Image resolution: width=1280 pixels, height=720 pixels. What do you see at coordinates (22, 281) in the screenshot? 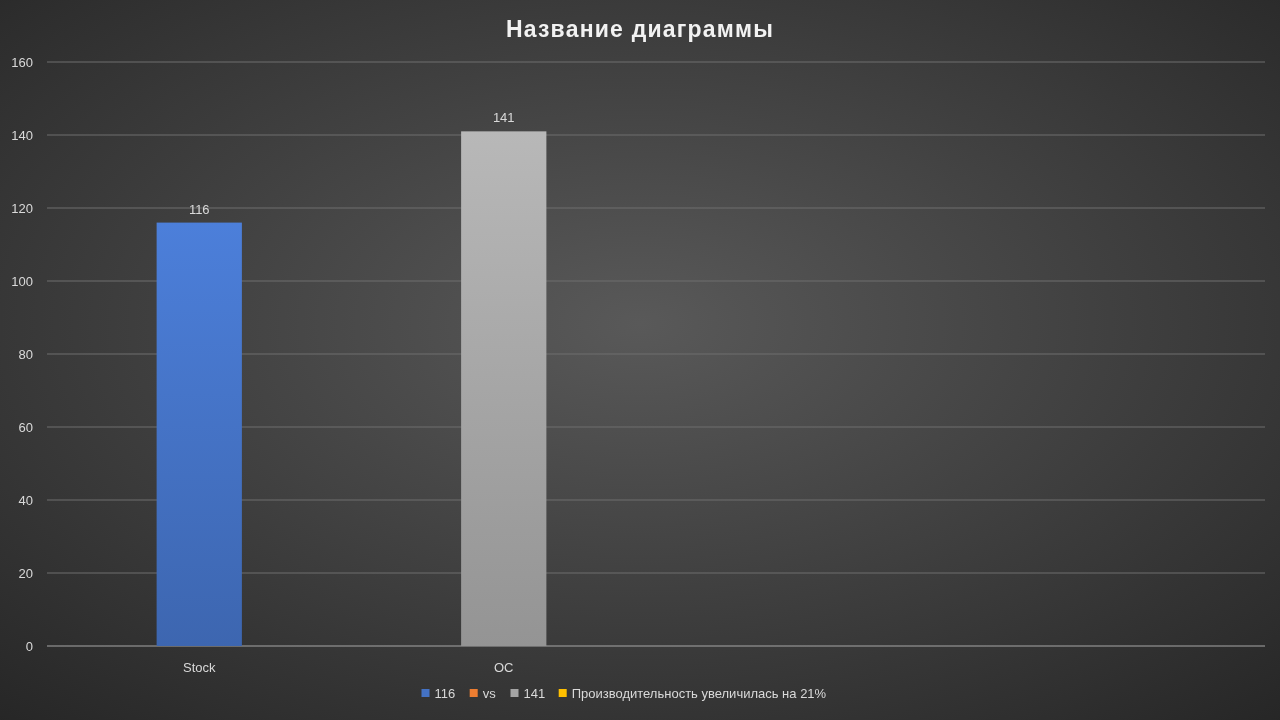
I see `y-tick-label: 100` at bounding box center [22, 281].